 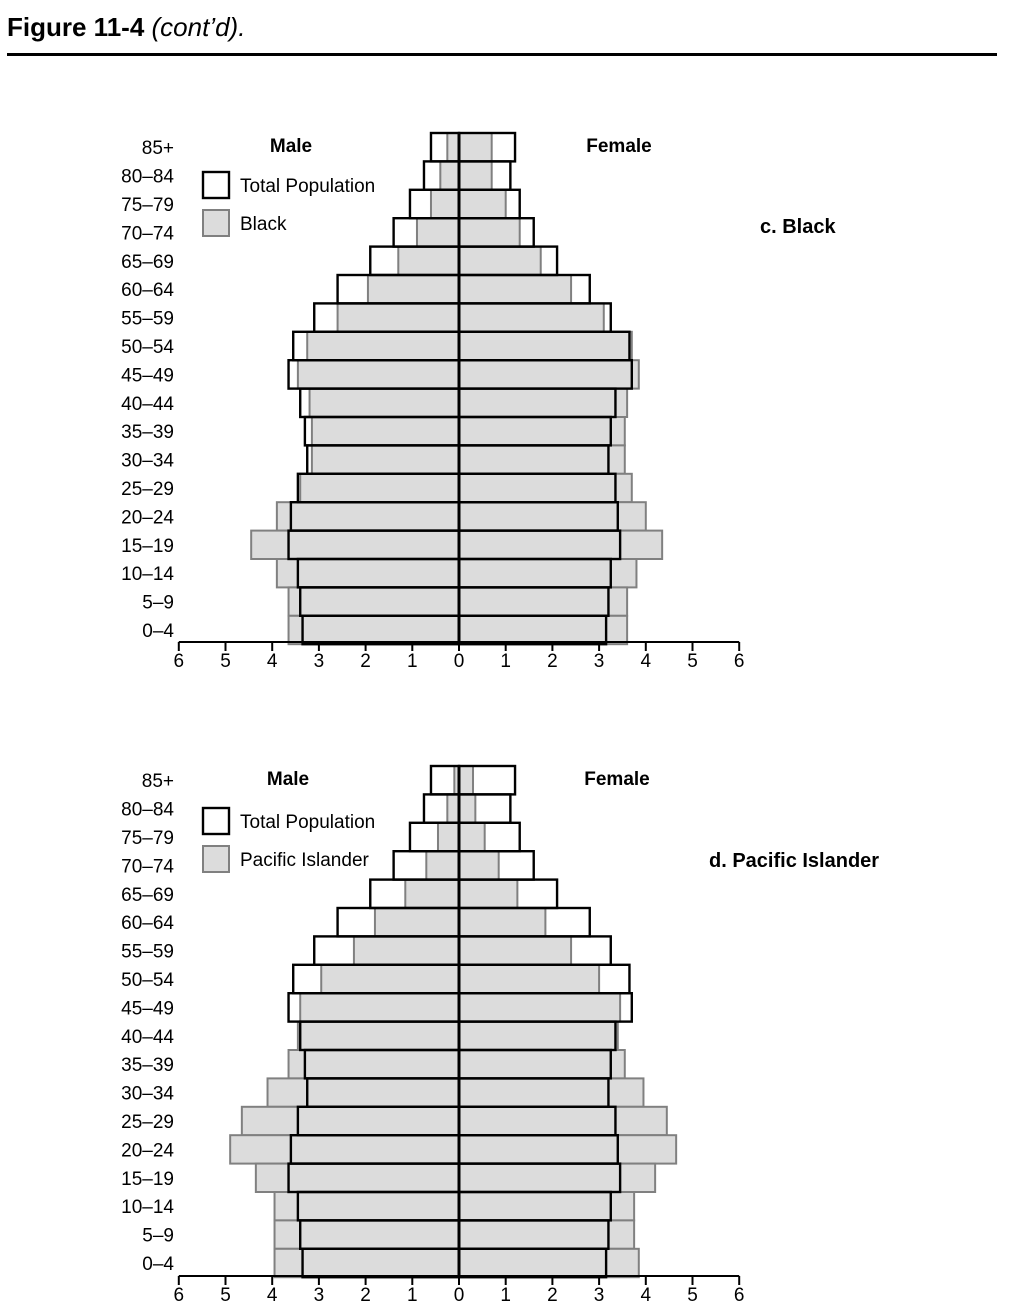 What do you see at coordinates (798, 227) in the screenshot?
I see `chart-title: c. Black` at bounding box center [798, 227].